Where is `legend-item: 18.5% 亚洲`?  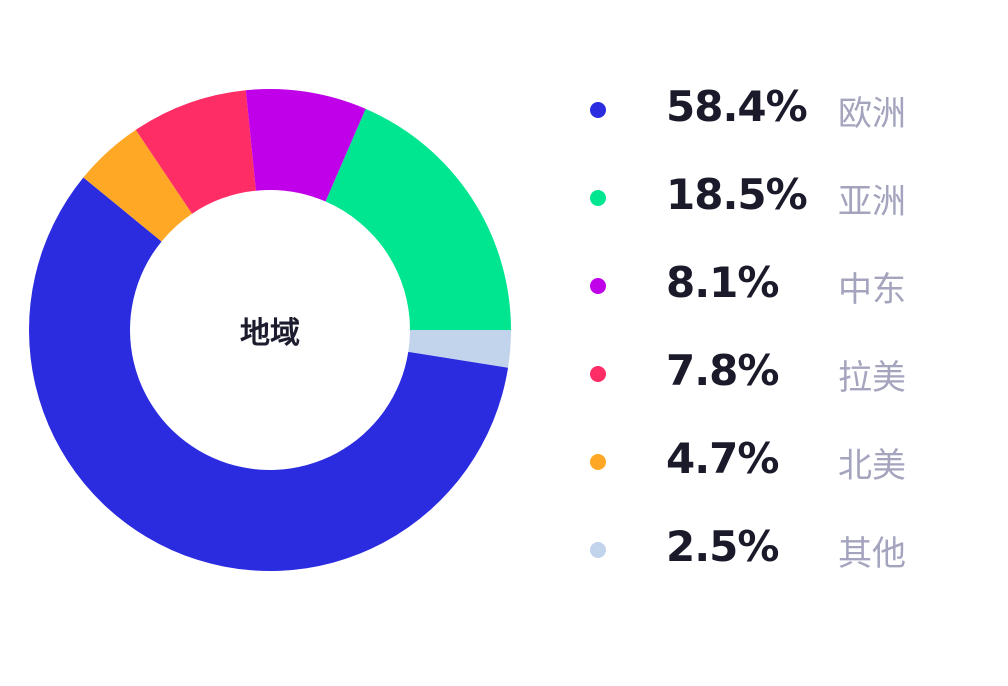 legend-item: 18.5% 亚洲 is located at coordinates (780, 196).